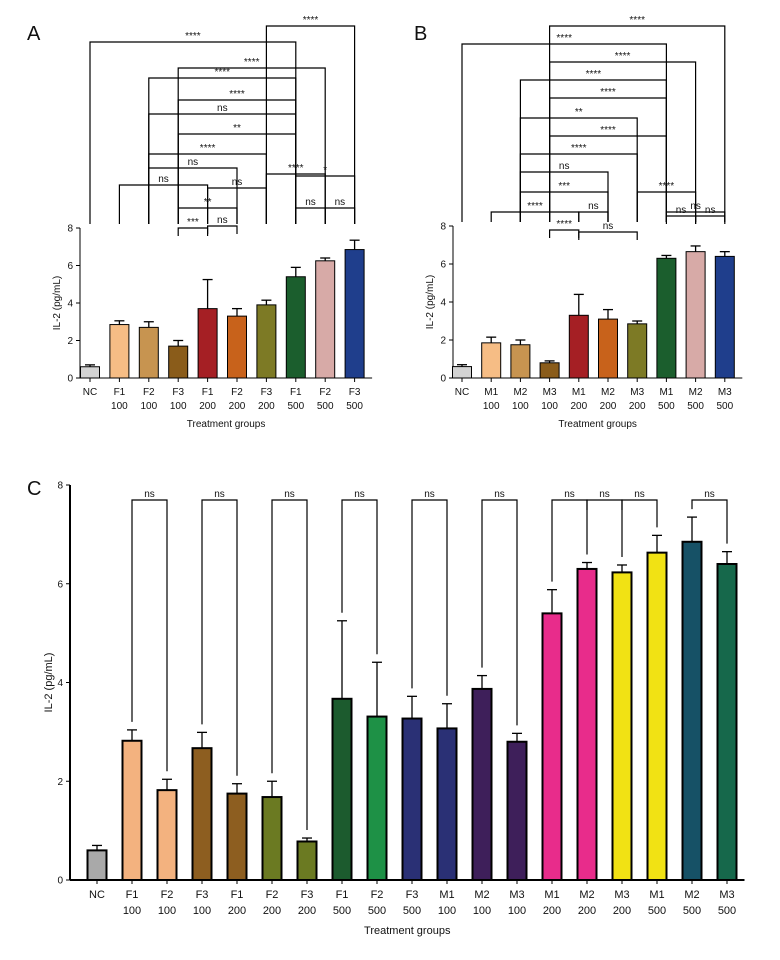  I want to click on panel-label: B, so click(420, 34).